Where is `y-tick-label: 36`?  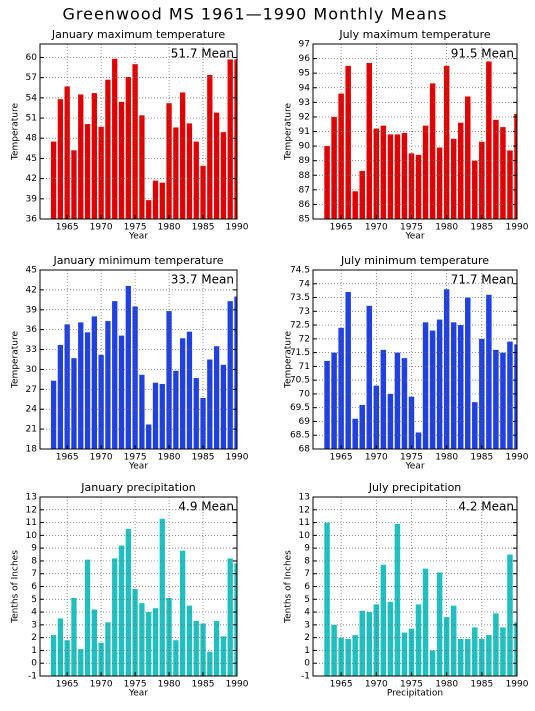
y-tick-label: 36 is located at coordinates (32, 330).